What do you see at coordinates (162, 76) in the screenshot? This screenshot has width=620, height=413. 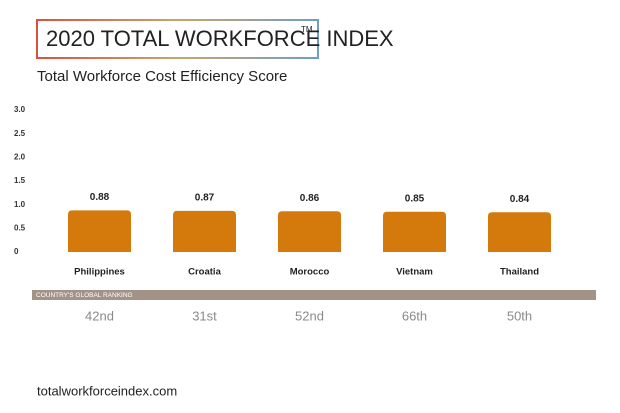 I see `chart-subtitle: Total Workforce Cost Efficiency Score` at bounding box center [162, 76].